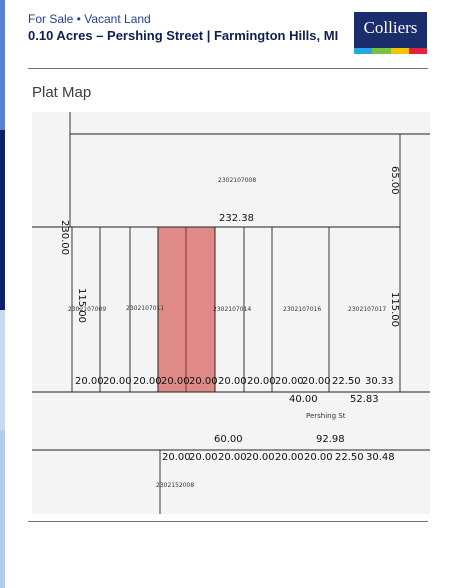  I want to click on parcel-id-north: 2302107008, so click(237, 180).